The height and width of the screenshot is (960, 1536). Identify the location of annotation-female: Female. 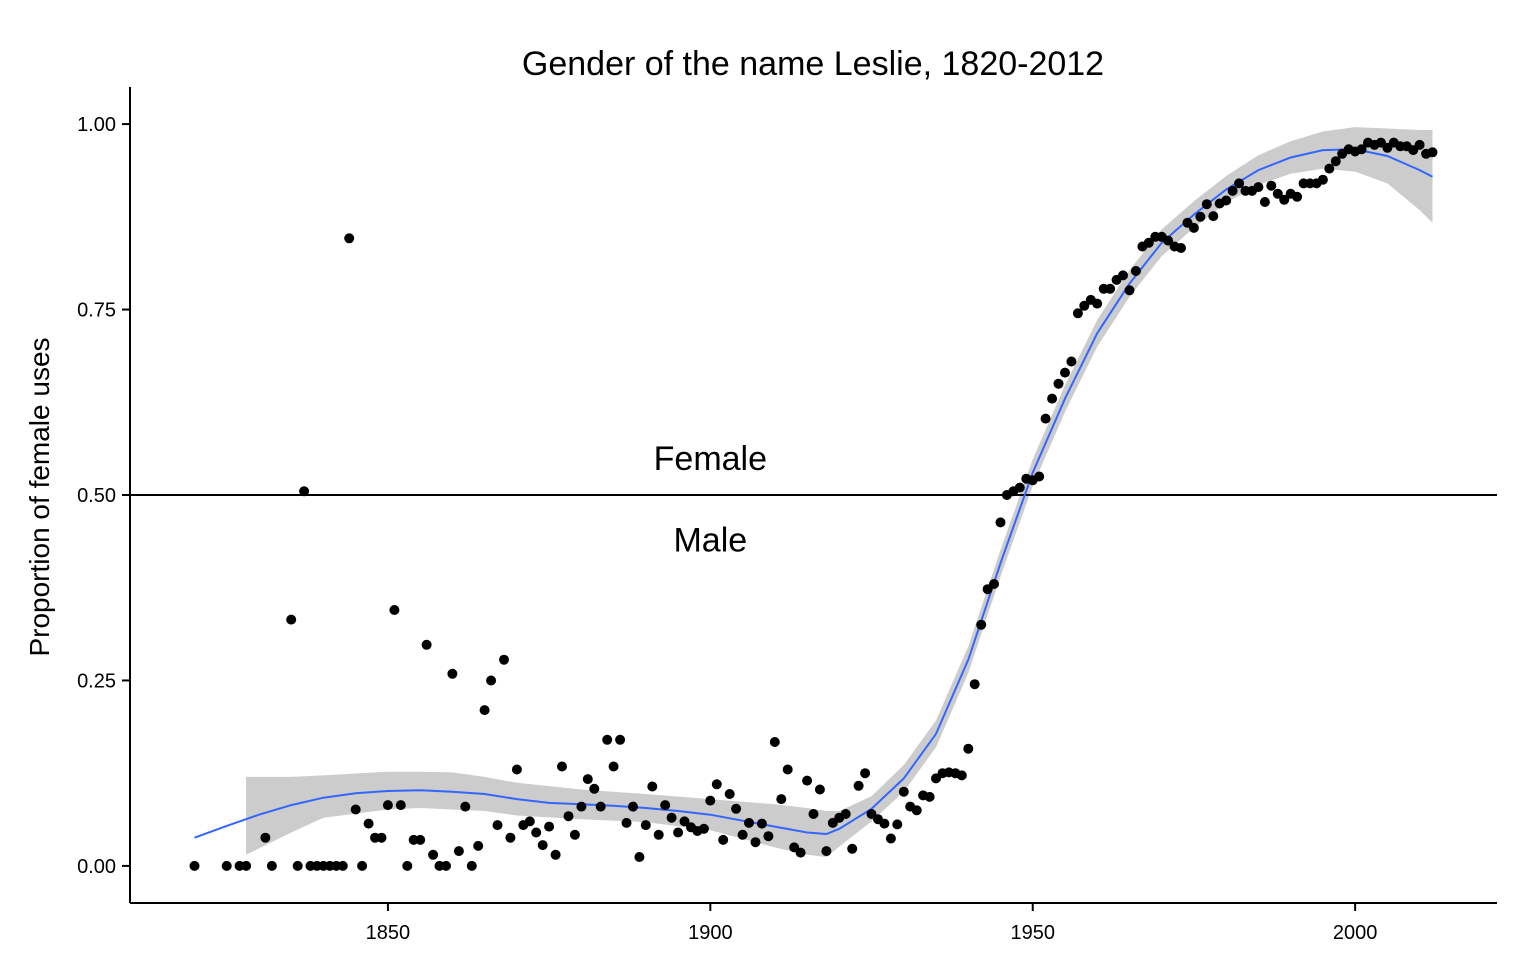
(710, 459).